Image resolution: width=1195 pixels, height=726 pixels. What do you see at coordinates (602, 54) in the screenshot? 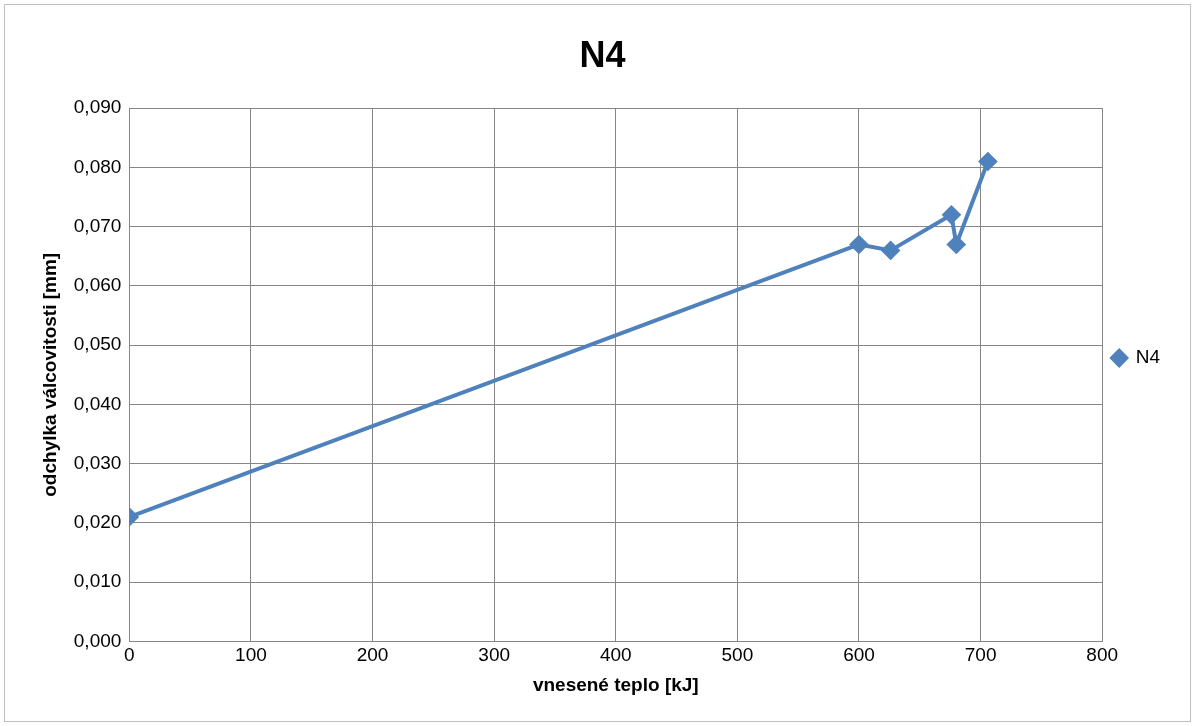
I see `chart-title: N4` at bounding box center [602, 54].